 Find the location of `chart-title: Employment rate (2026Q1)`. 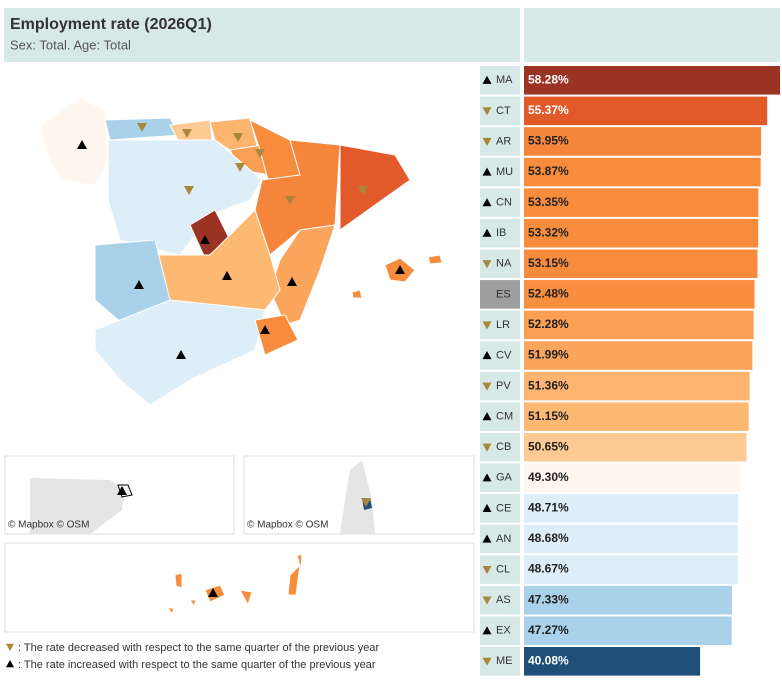

chart-title: Employment rate (2026Q1) is located at coordinates (111, 24).